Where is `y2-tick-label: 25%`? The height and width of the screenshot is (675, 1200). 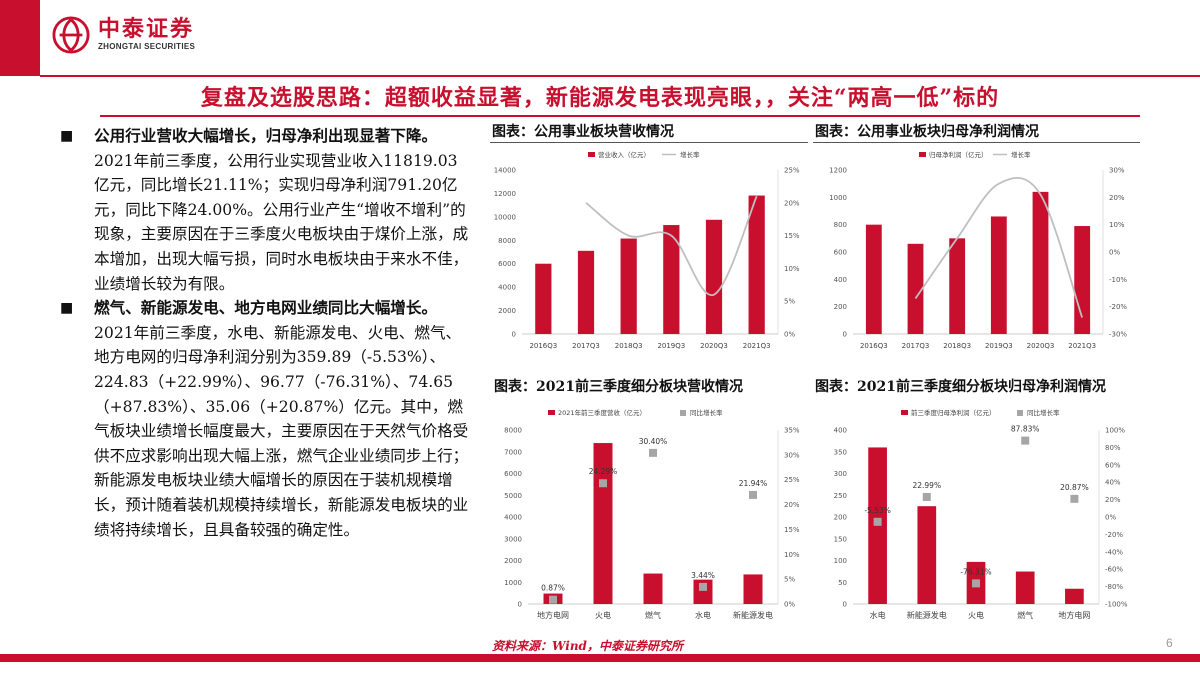
y2-tick-label: 25% is located at coordinates (792, 171).